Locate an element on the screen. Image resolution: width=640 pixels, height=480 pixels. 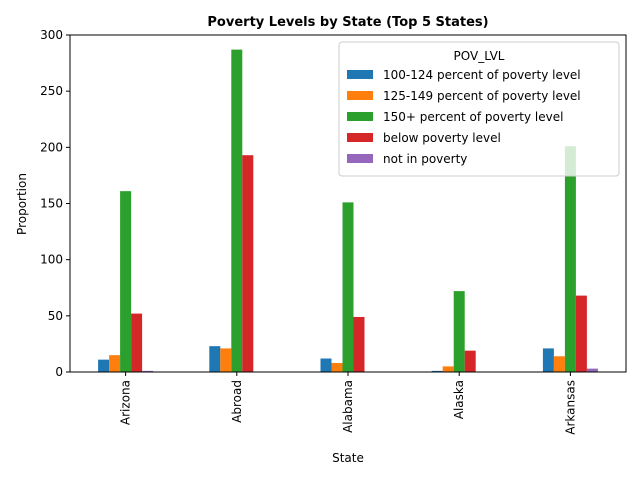
legend-label-0: 100-124 percent of poverty level is located at coordinates (482, 75).